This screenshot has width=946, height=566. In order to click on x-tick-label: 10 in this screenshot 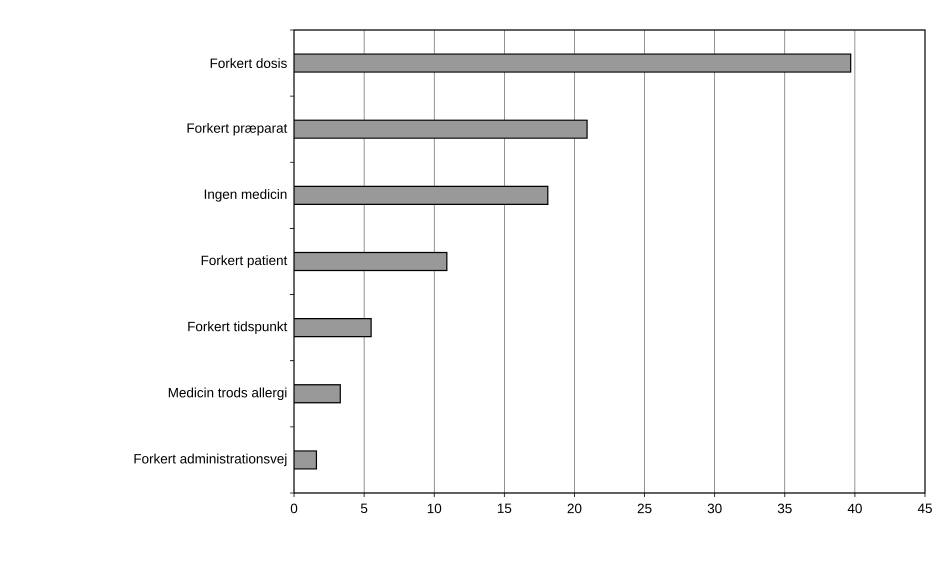, I will do `click(435, 509)`.